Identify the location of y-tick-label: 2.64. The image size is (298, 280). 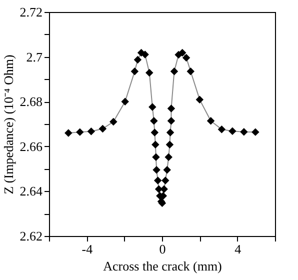
(31, 191).